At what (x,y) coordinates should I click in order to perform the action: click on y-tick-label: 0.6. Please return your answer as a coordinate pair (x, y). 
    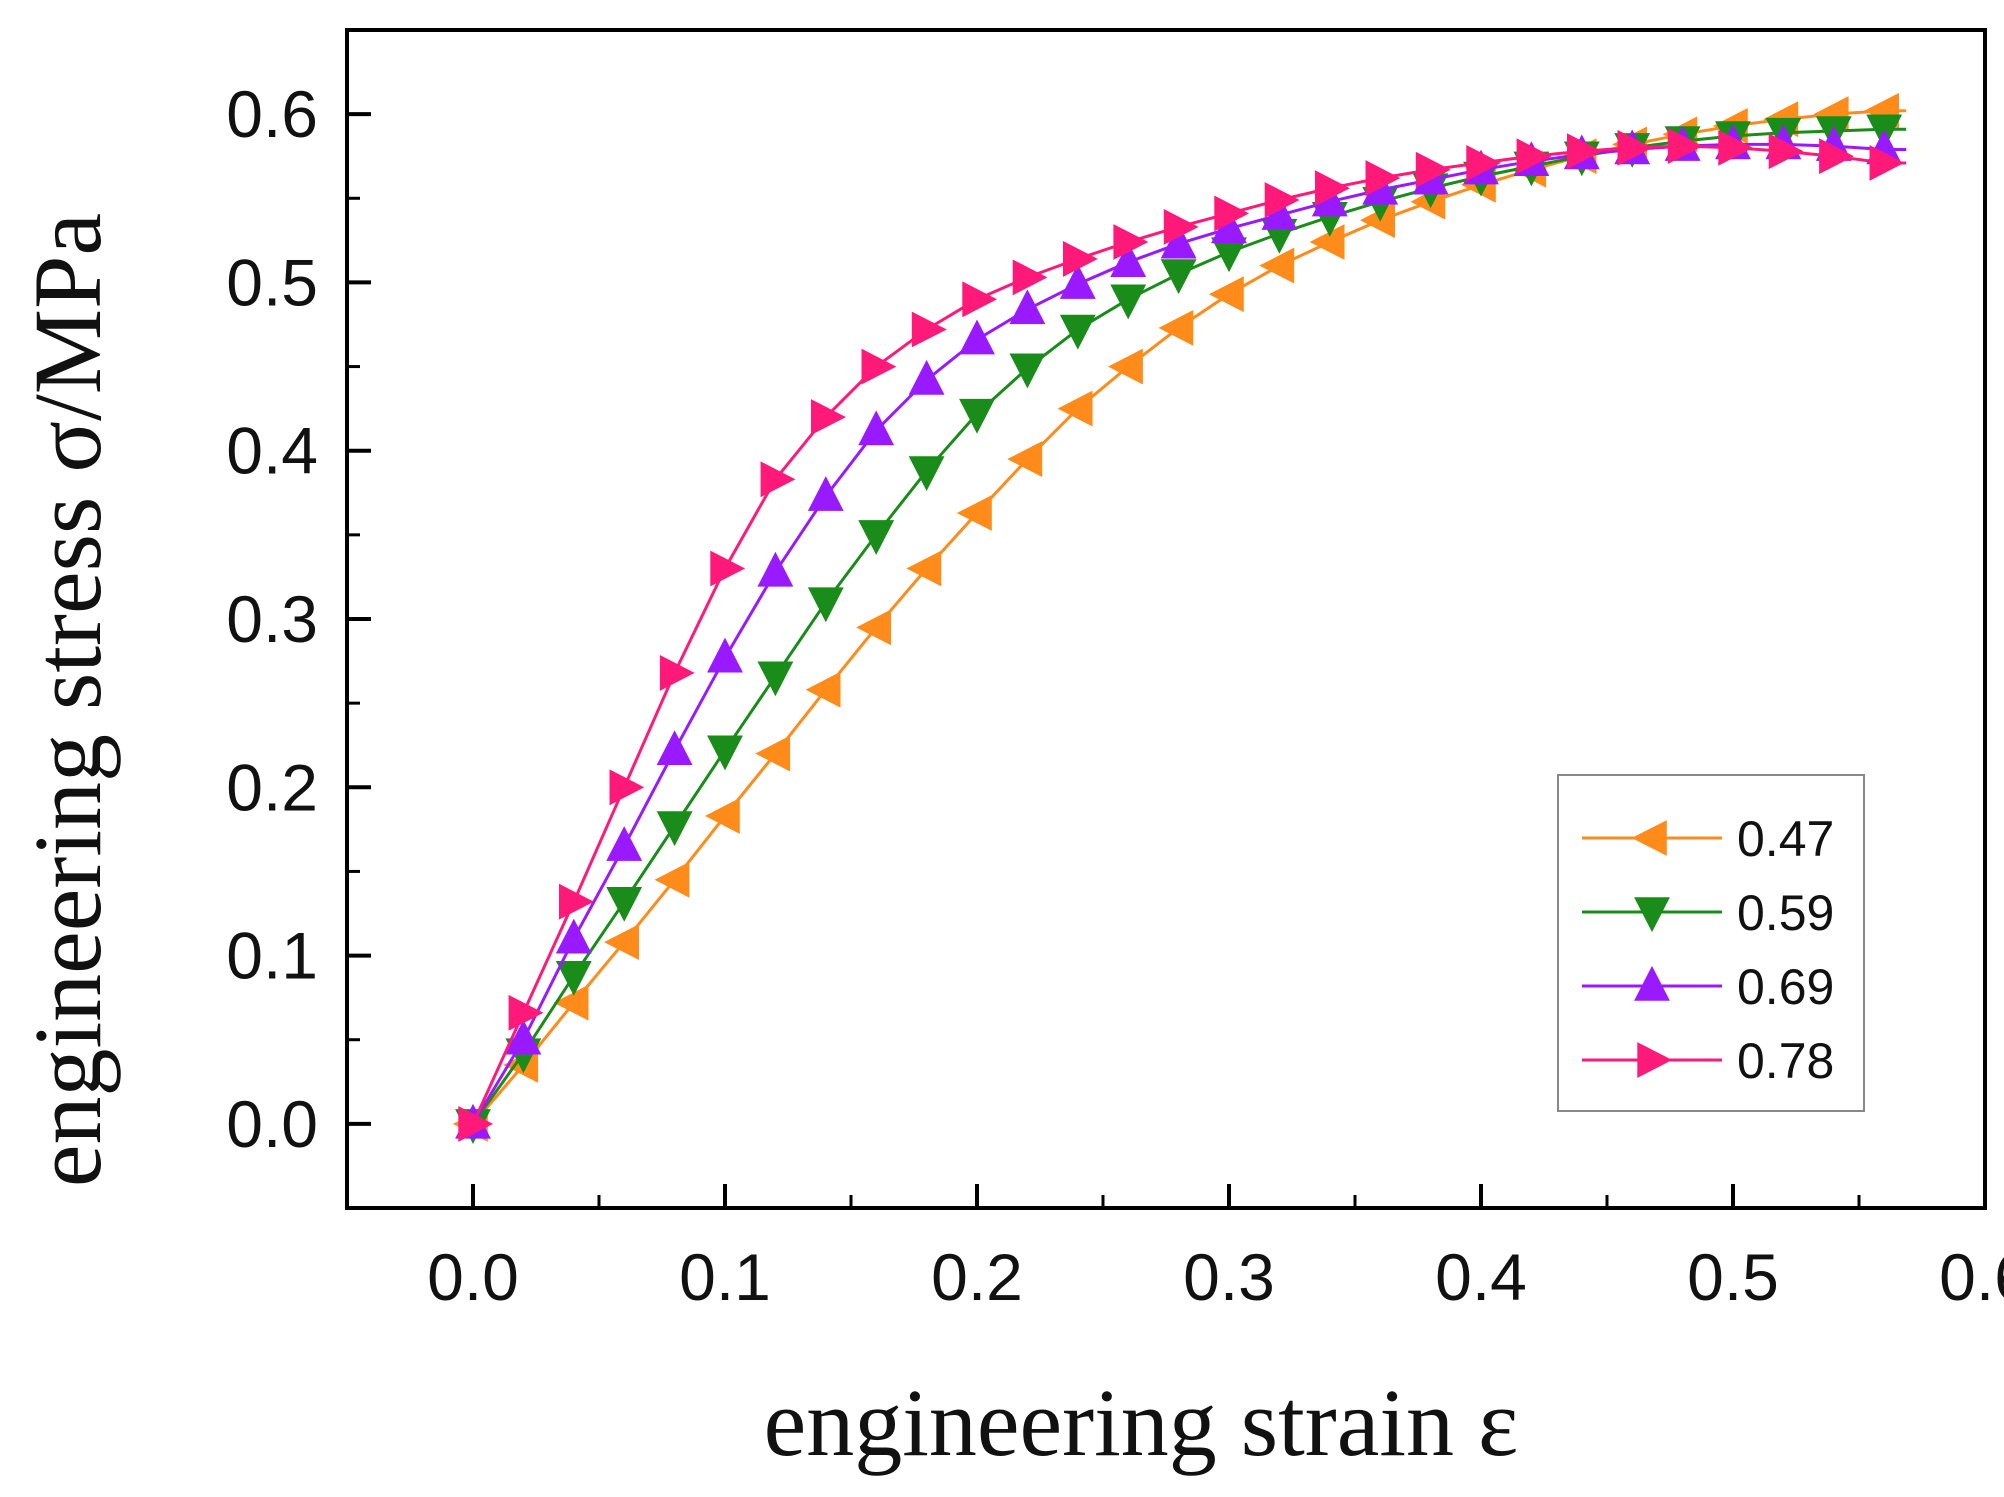
    Looking at the image, I should click on (272, 114).